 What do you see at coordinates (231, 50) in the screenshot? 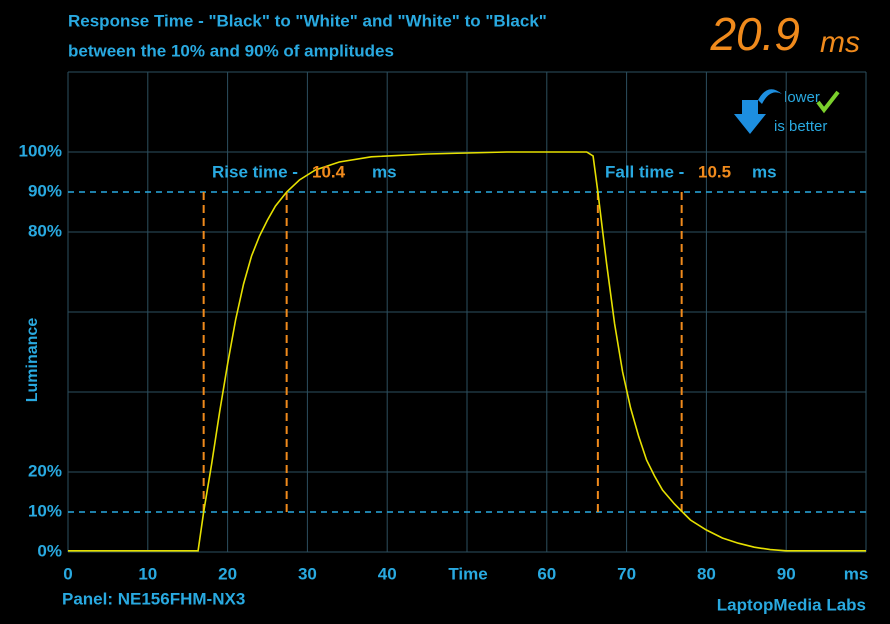
I see `chart-title: between the 10% and 90% of amplitudes` at bounding box center [231, 50].